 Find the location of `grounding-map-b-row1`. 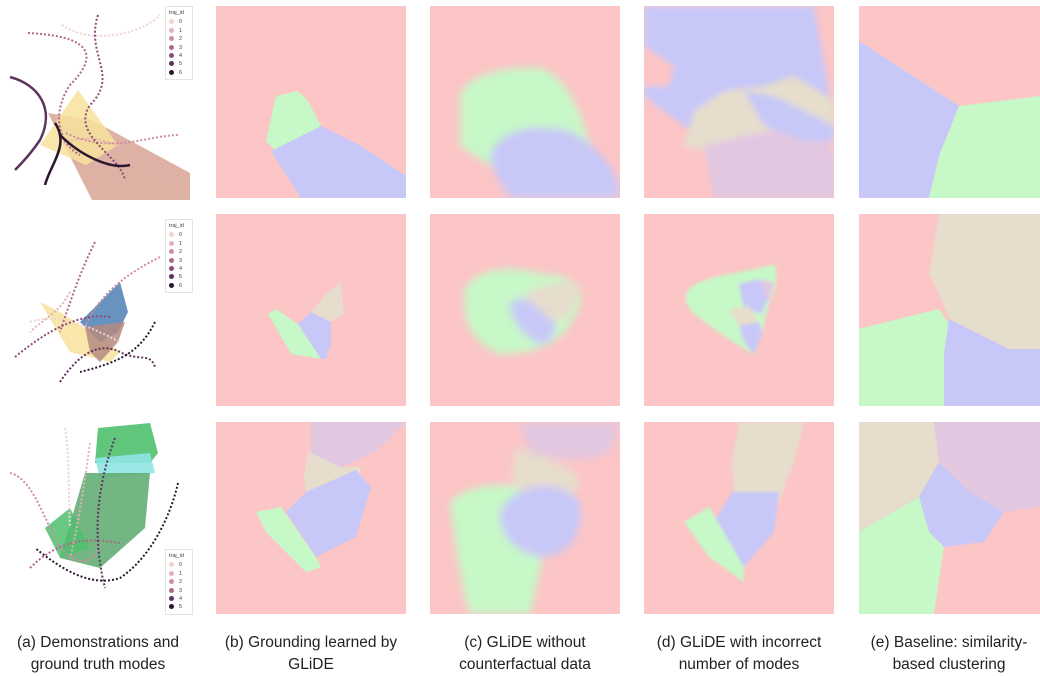

grounding-map-b-row1 is located at coordinates (311, 102).